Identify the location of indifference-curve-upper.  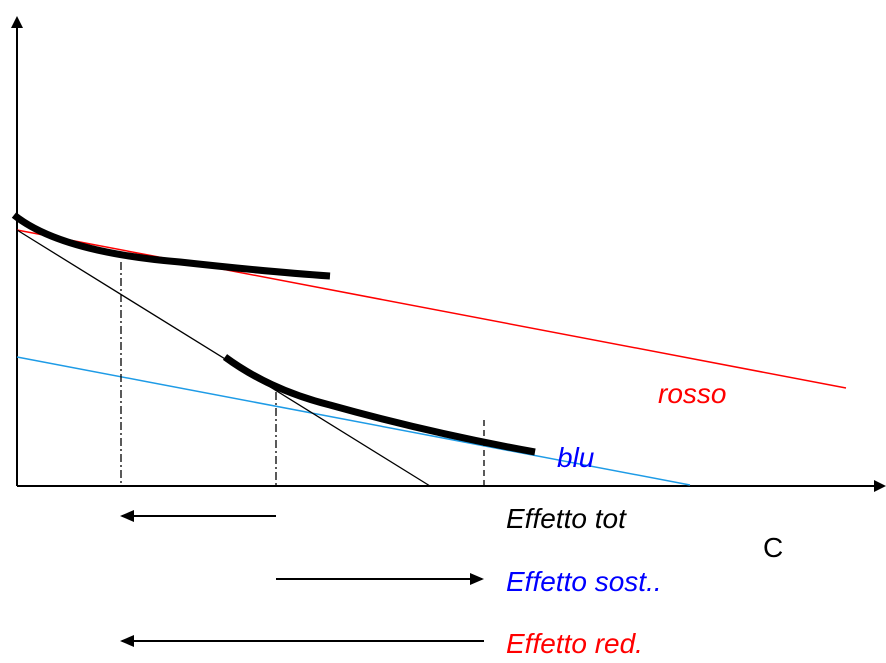
(171, 246).